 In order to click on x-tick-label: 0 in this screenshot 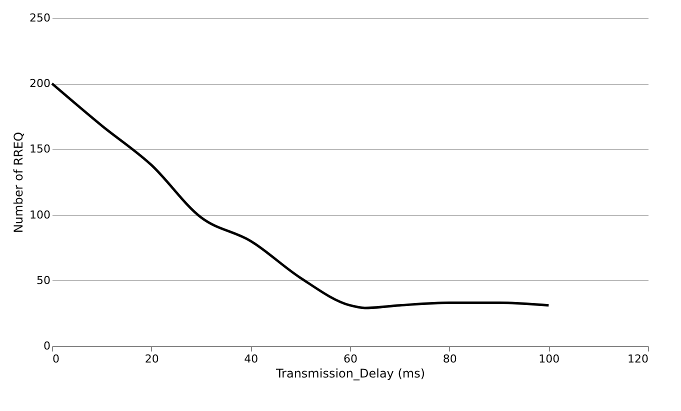, I will do `click(56, 359)`.